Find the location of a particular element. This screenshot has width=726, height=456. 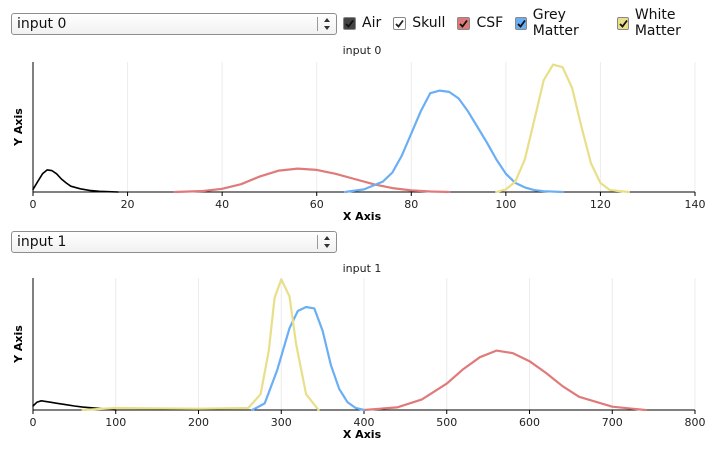

input-select-2: input 1 is located at coordinates (174, 242).